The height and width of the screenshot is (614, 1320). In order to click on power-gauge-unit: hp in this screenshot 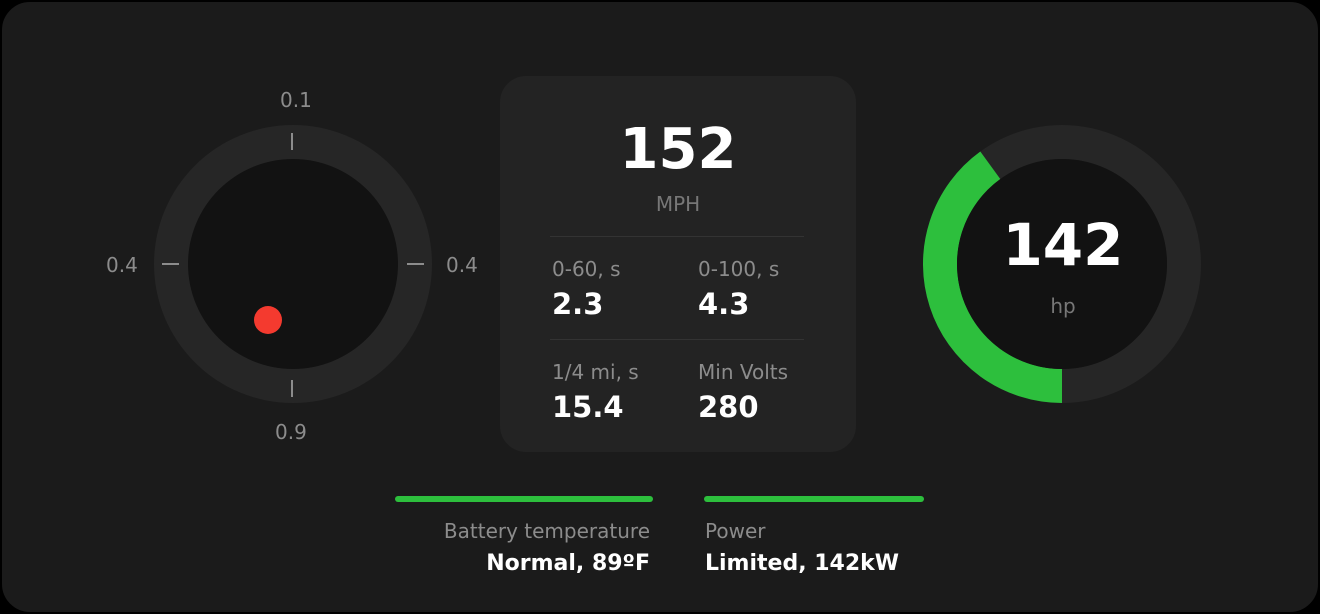, I will do `click(1063, 306)`.